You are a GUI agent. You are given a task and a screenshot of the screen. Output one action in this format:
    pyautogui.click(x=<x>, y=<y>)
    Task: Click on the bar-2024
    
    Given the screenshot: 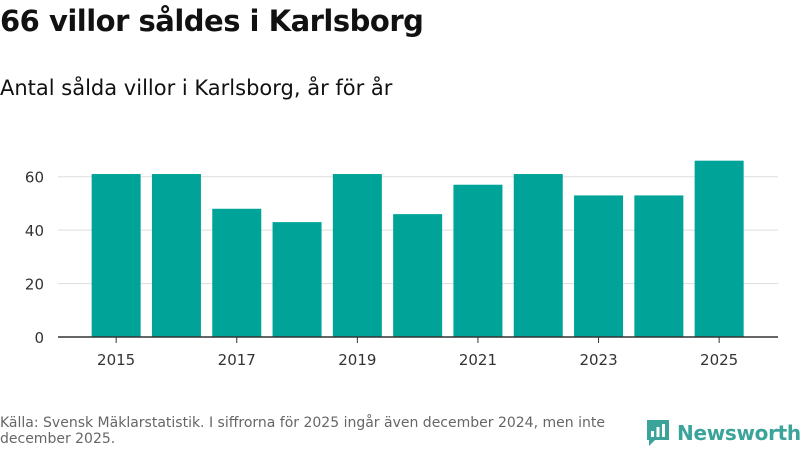 What is the action you would take?
    pyautogui.click(x=659, y=266)
    